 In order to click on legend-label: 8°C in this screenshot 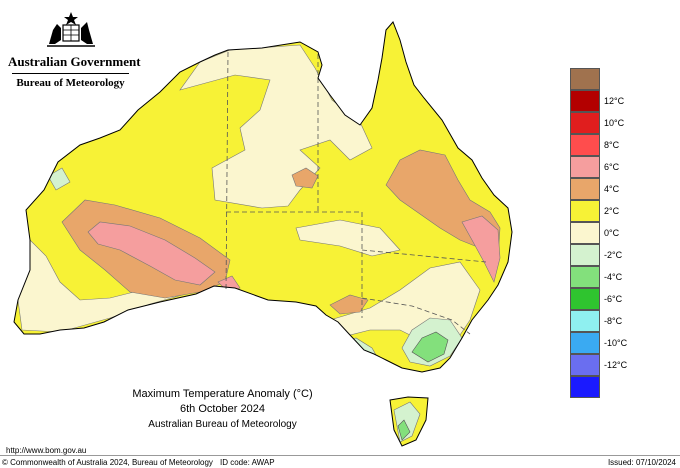, I will do `click(612, 145)`.